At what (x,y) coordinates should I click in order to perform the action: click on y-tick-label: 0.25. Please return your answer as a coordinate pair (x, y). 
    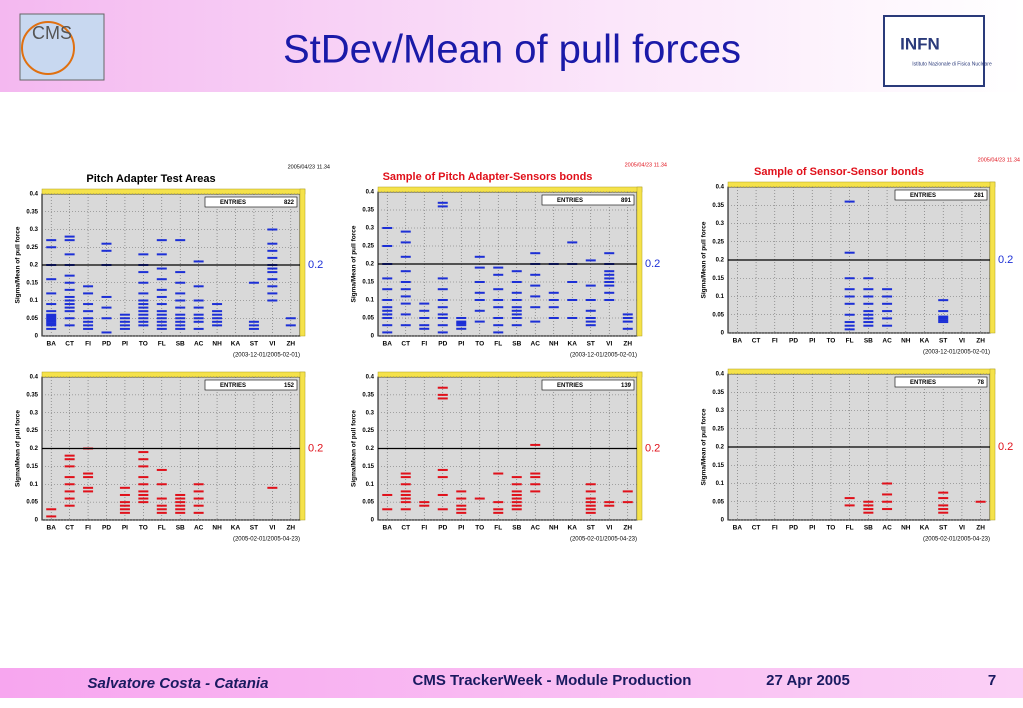
    Looking at the image, I should click on (368, 247).